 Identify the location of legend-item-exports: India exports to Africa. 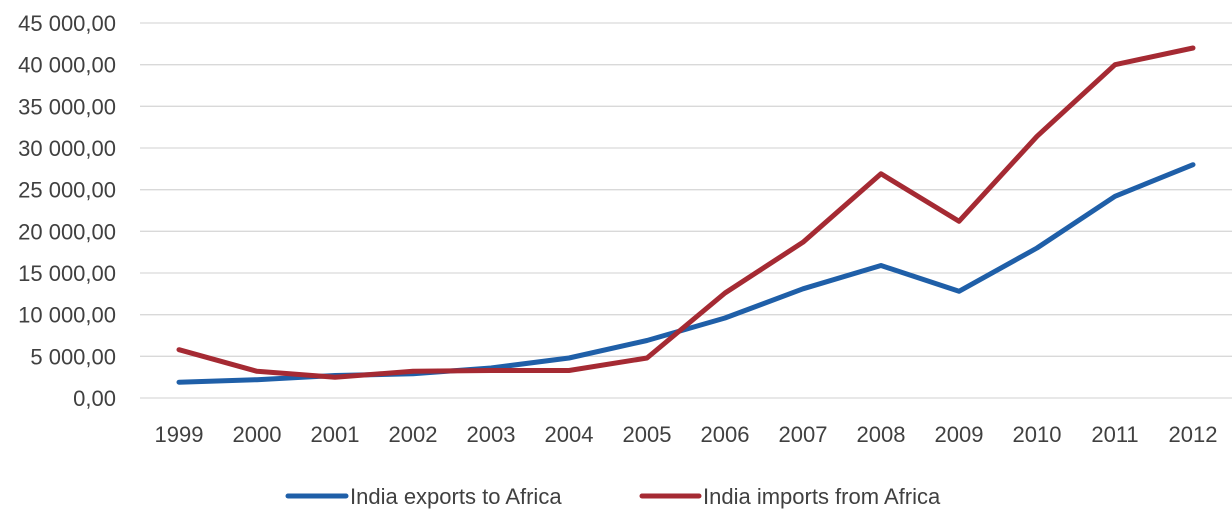
(425, 496).